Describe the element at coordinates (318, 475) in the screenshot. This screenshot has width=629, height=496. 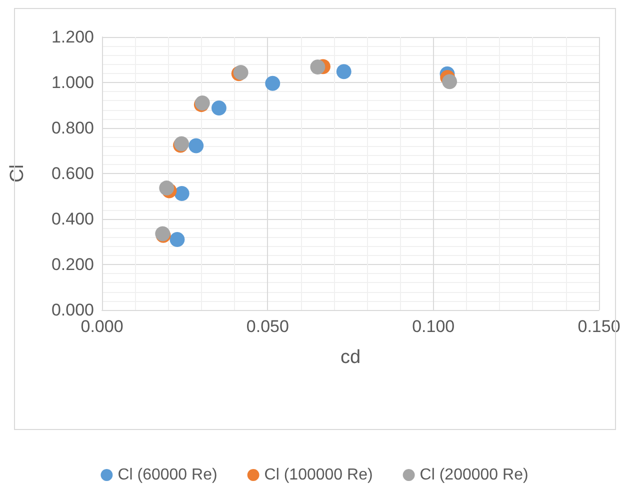
I see `legend-label: Cl (100000 Re)` at that location.